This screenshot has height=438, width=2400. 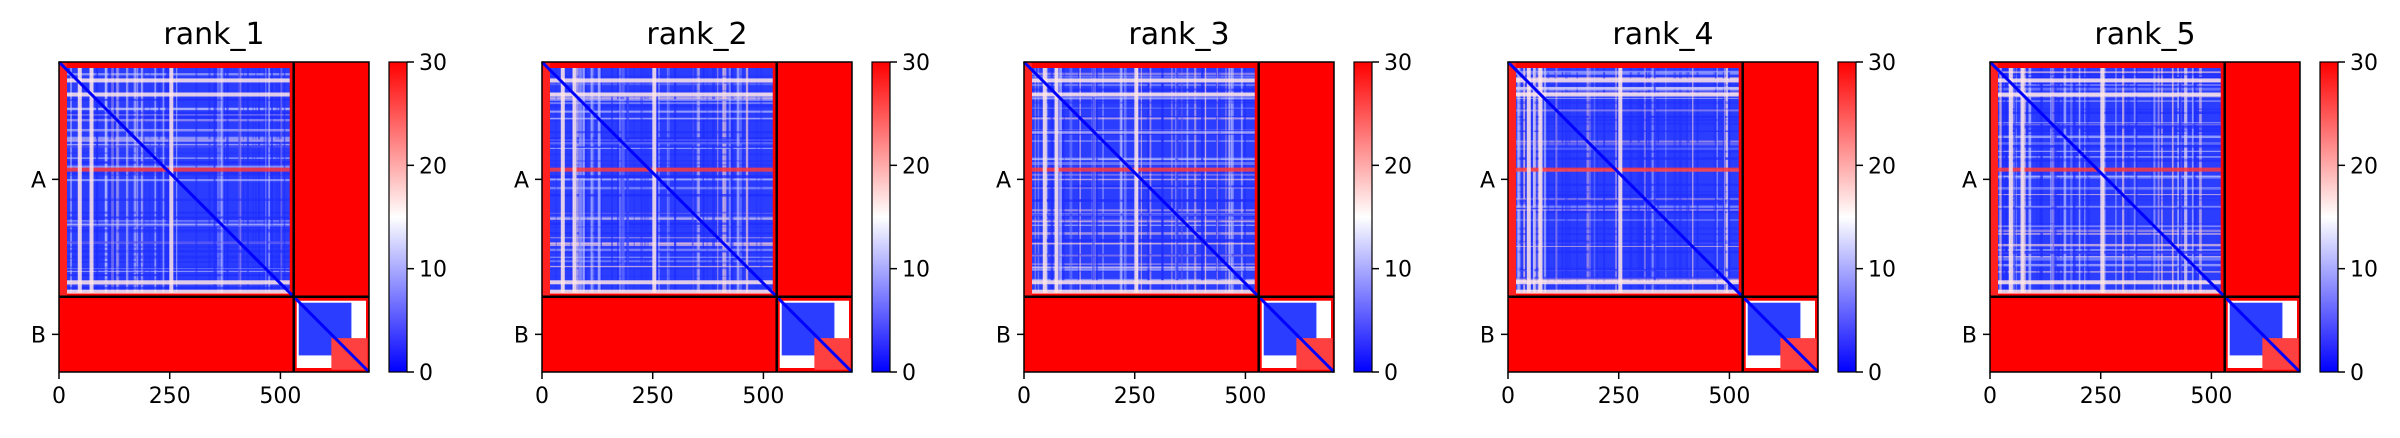 I want to click on x-tick-label: 0, so click(x=1990, y=396).